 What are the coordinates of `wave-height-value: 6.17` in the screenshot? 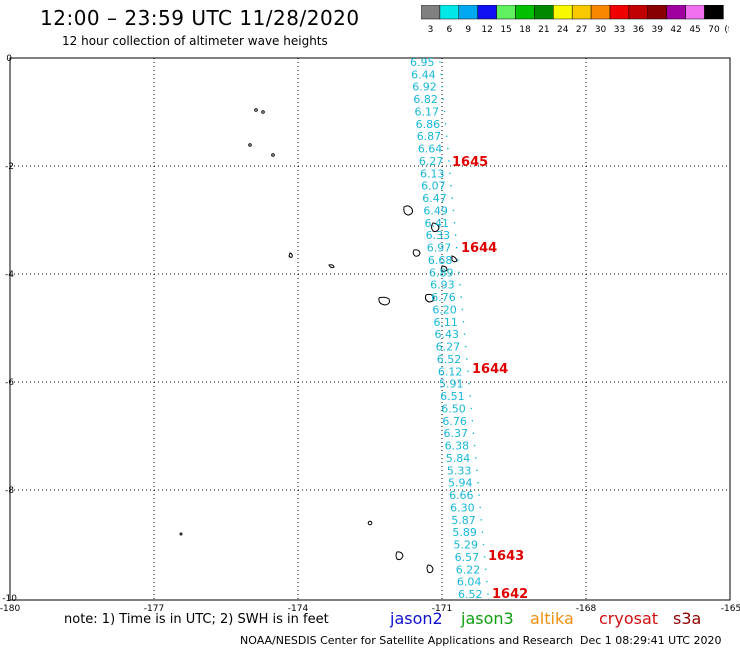 It's located at (426, 111).